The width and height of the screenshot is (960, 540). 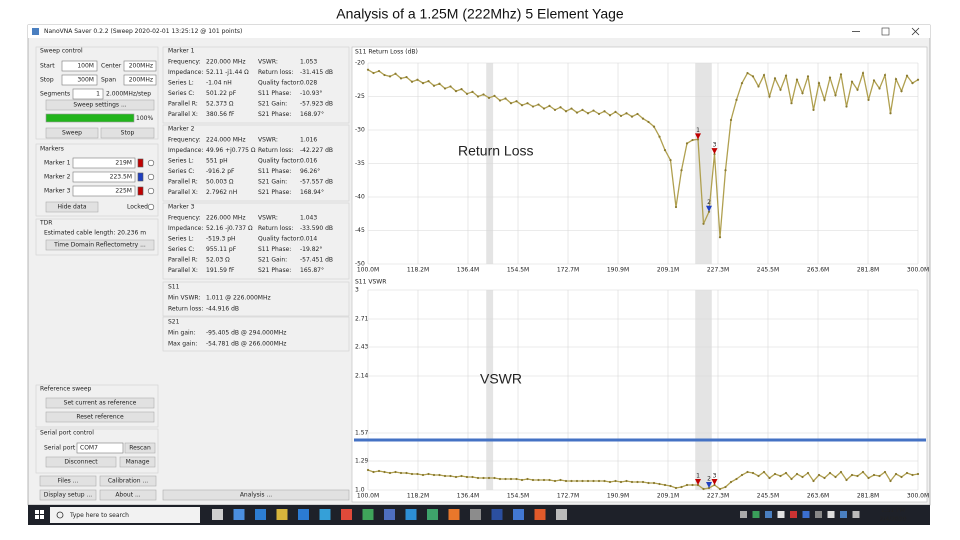 I want to click on button-label: Disconnect, so click(x=81, y=462).